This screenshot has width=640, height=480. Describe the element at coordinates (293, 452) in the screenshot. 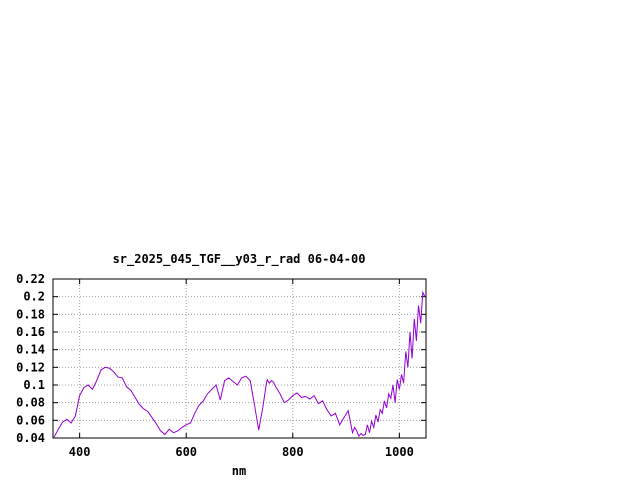

I see `x-tick-label: 800` at that location.